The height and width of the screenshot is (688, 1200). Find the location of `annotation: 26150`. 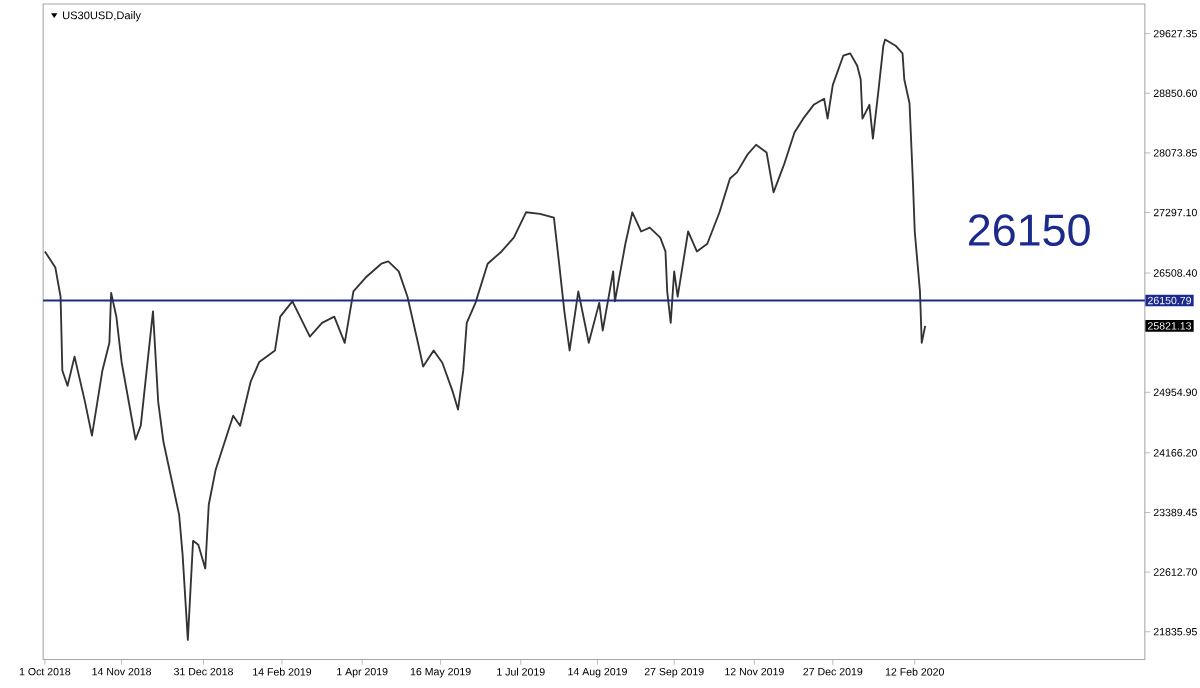

annotation: 26150 is located at coordinates (1029, 230).